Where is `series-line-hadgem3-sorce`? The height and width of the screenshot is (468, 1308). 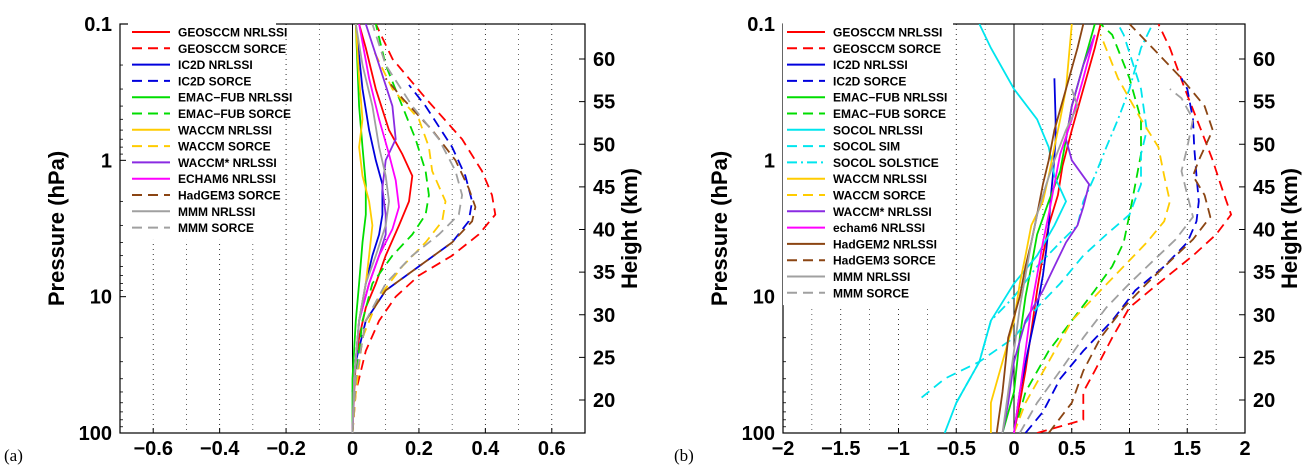
series-line-hadgem3-sorce is located at coordinates (1130, 228).